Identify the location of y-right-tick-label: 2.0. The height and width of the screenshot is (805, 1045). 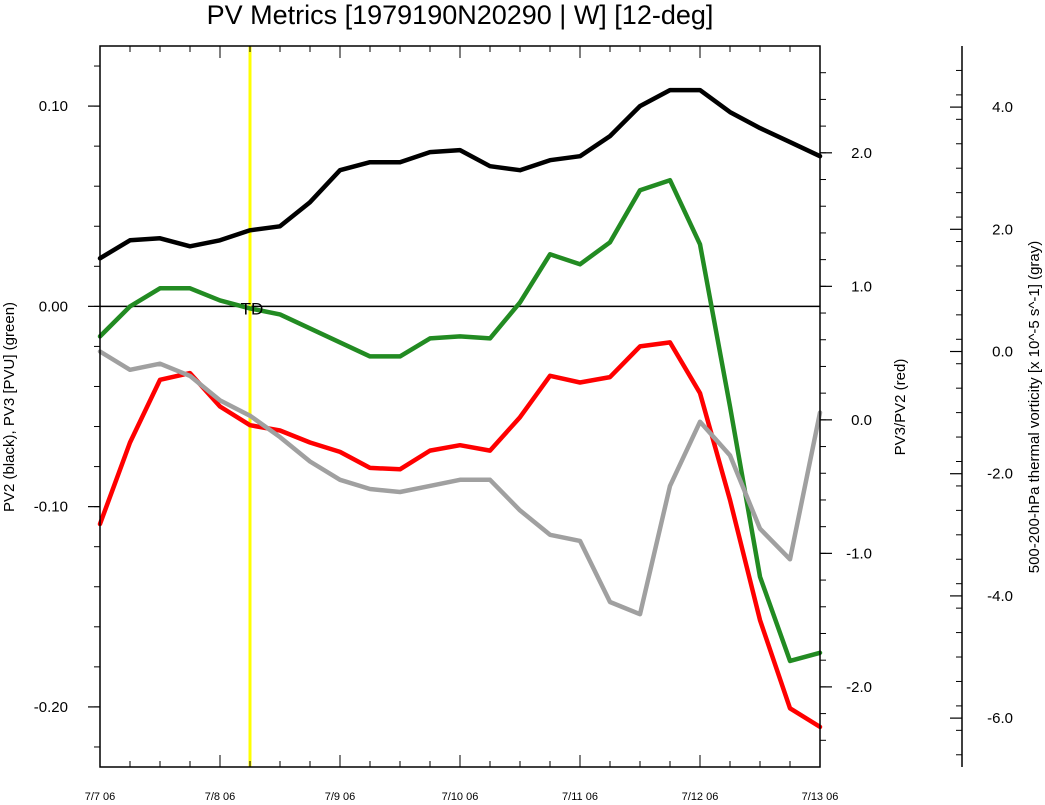
(861, 153).